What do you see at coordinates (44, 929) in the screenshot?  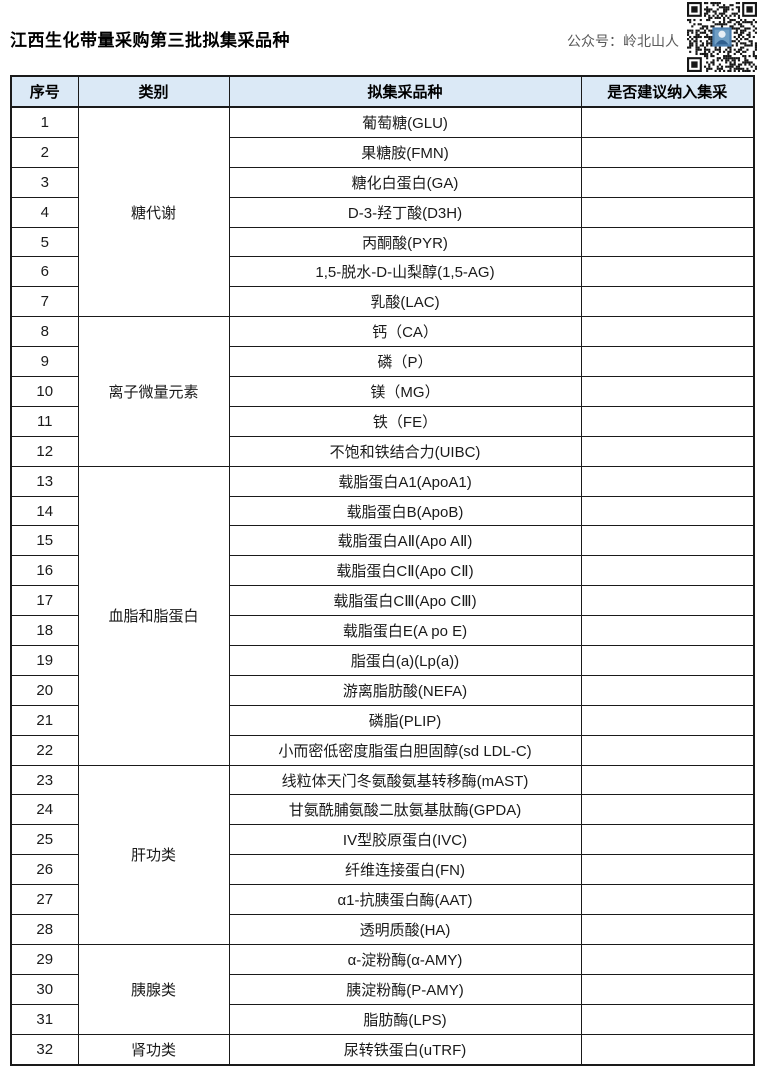 I see `row-number-cell: 28` at bounding box center [44, 929].